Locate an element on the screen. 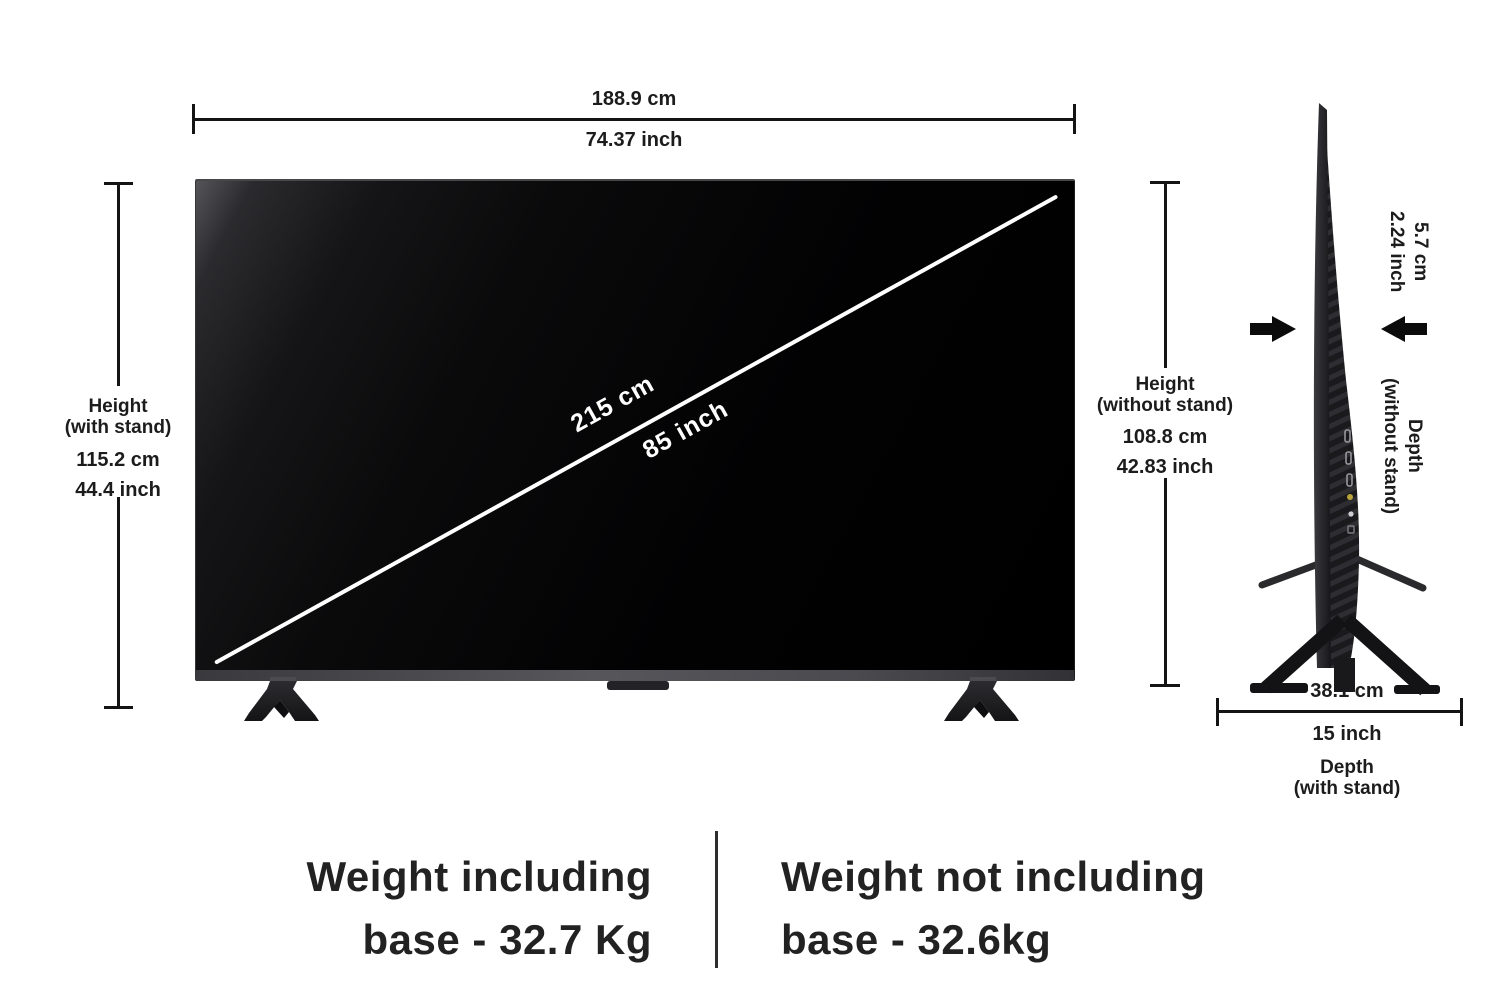 The height and width of the screenshot is (1000, 1500). weight-excluding-line2: base - 32.6kg is located at coordinates (916, 939).